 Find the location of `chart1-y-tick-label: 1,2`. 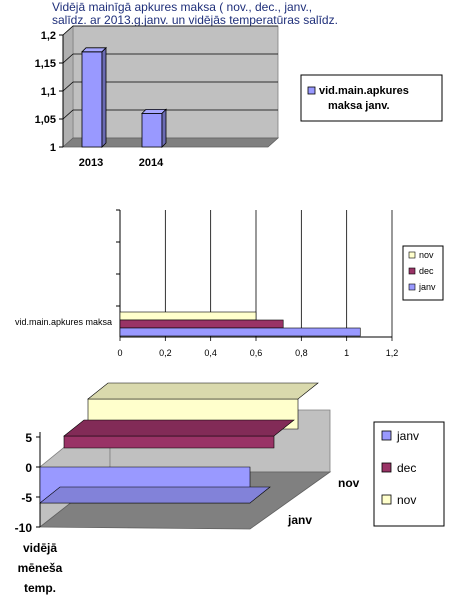

chart1-y-tick-label: 1,2 is located at coordinates (48, 36).